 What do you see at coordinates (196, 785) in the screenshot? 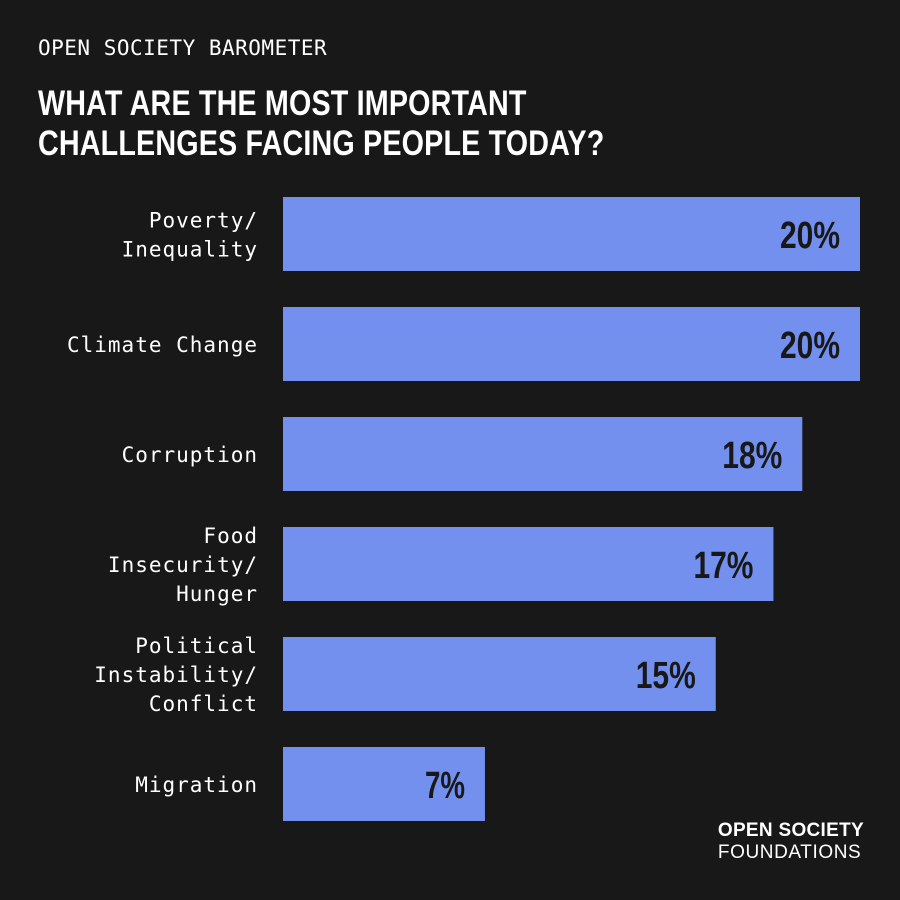
I see `category-label-5-line-0: Migration` at bounding box center [196, 785].